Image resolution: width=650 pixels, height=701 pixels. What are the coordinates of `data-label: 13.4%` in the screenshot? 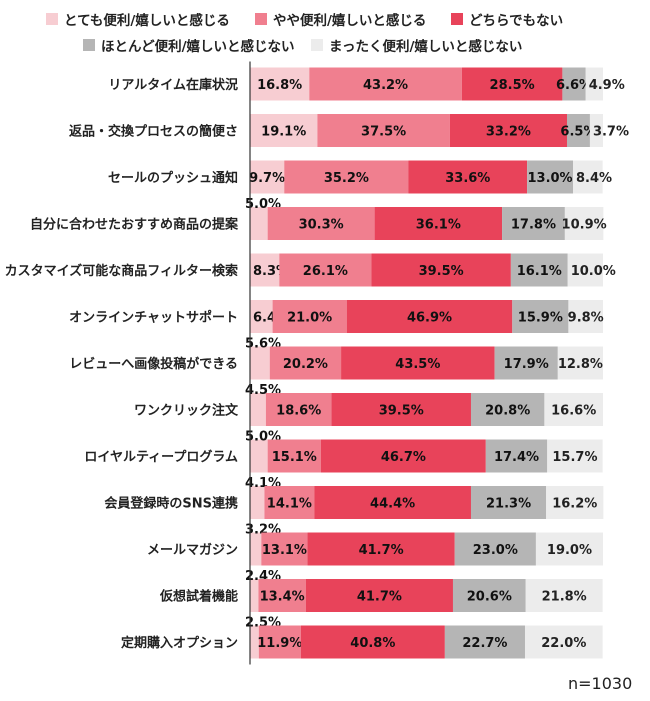 It's located at (282, 597).